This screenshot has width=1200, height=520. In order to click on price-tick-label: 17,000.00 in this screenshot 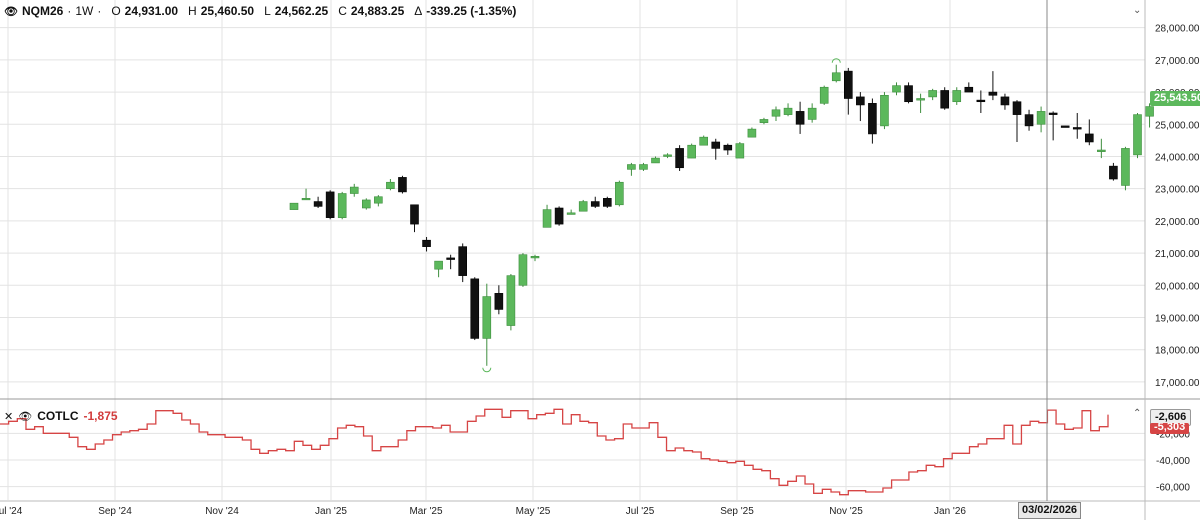, I will do `click(1177, 383)`.